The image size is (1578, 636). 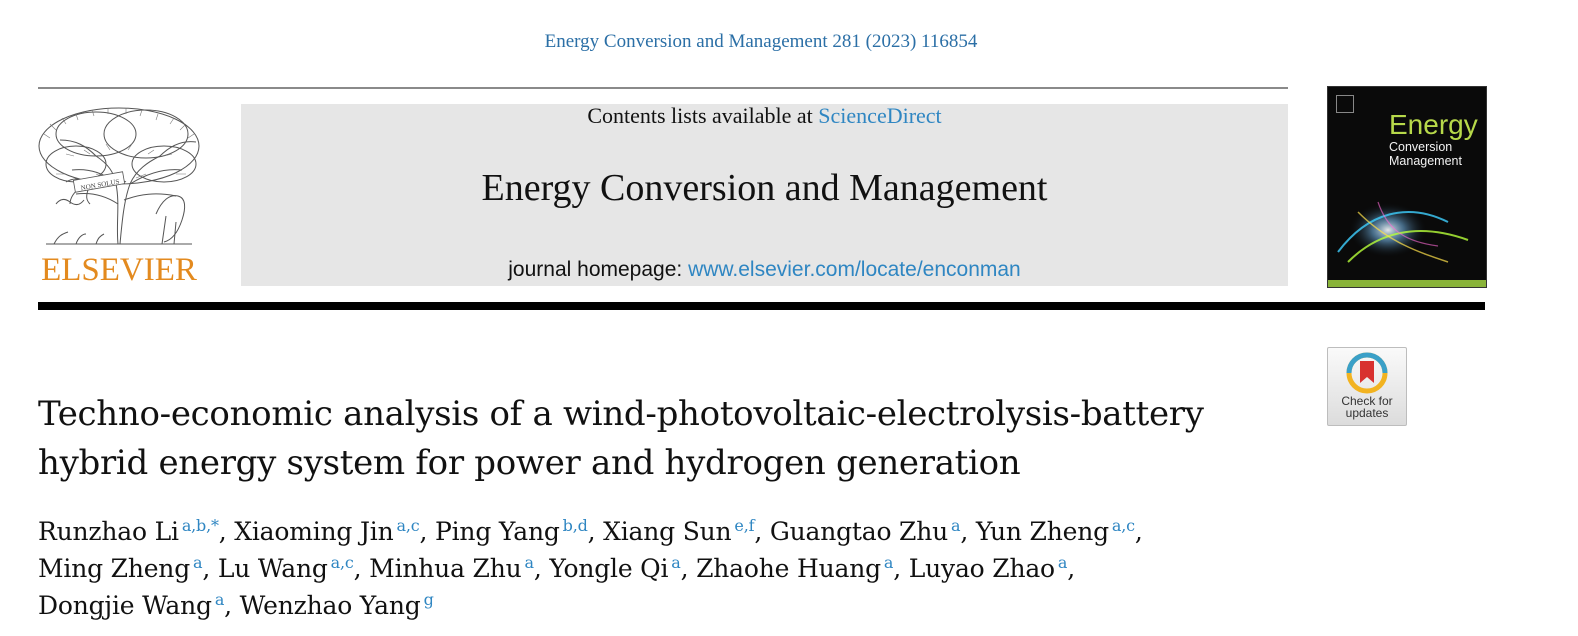 What do you see at coordinates (1367, 413) in the screenshot?
I see `check-label-line2: updates` at bounding box center [1367, 413].